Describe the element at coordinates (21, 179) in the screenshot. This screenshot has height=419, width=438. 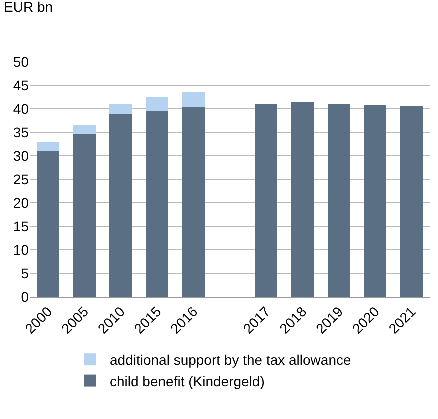
I see `y-tick-label: 25` at that location.